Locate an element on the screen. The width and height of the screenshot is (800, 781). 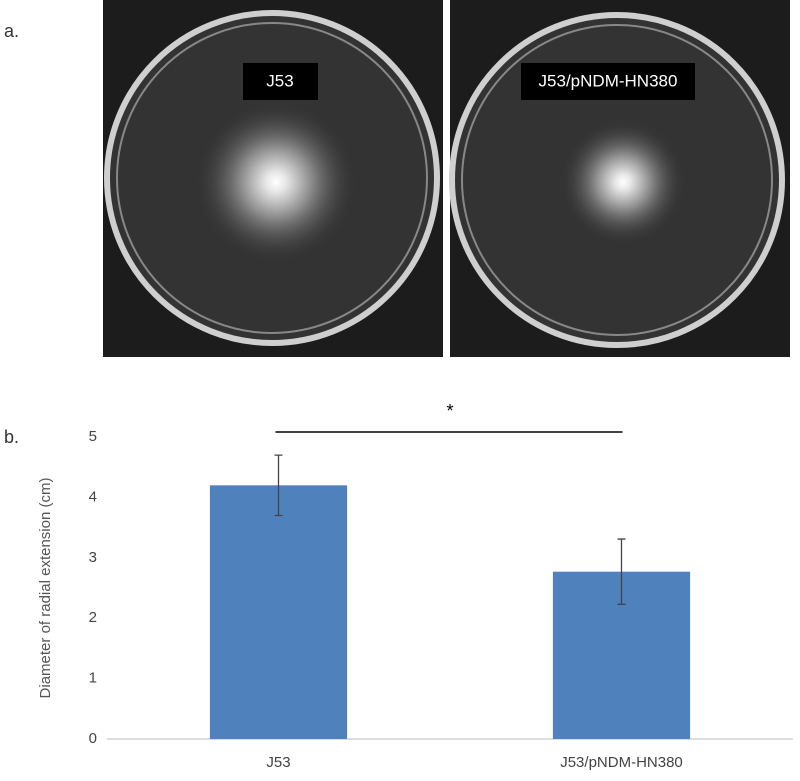
y-tick-label: 0 is located at coordinates (93, 738).